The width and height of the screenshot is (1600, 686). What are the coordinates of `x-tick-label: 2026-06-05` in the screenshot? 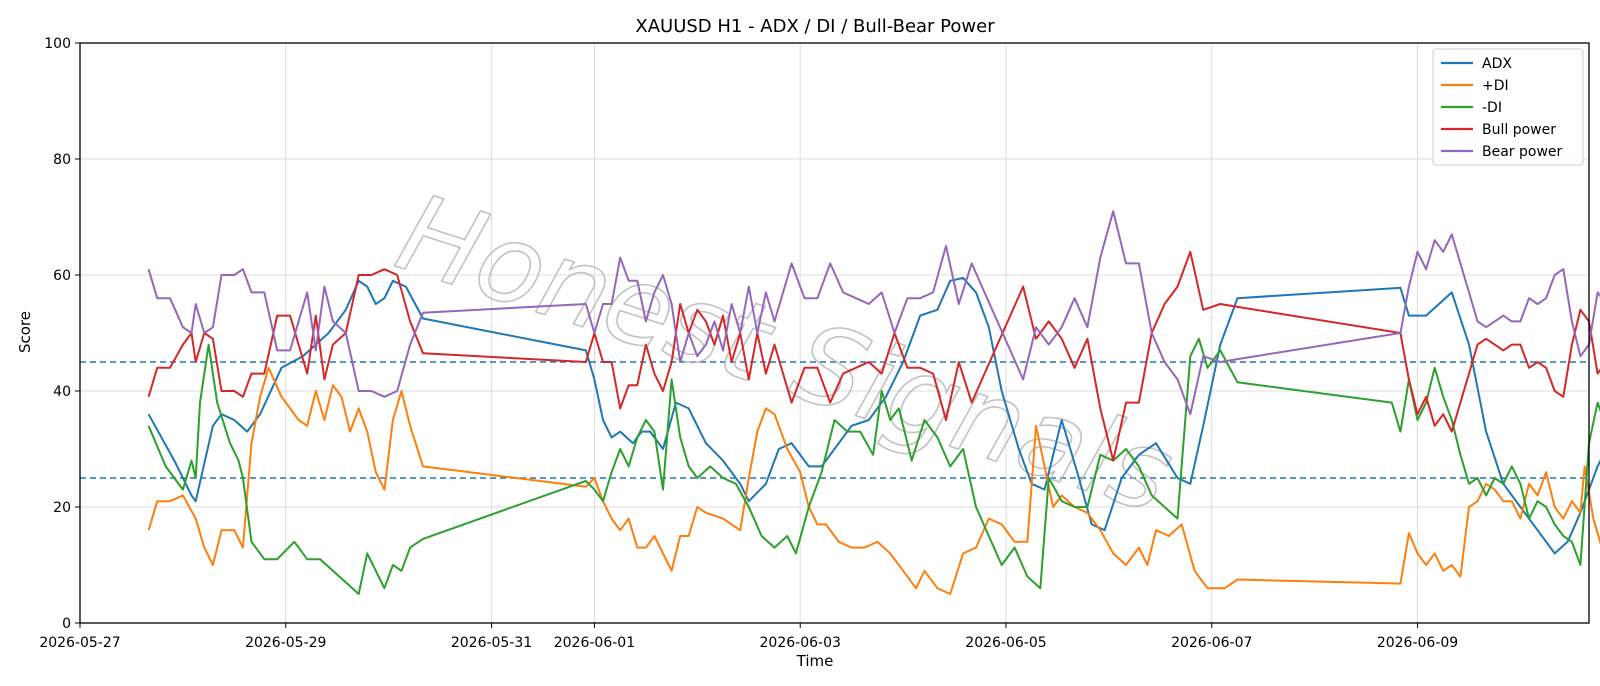 It's located at (1005, 643).